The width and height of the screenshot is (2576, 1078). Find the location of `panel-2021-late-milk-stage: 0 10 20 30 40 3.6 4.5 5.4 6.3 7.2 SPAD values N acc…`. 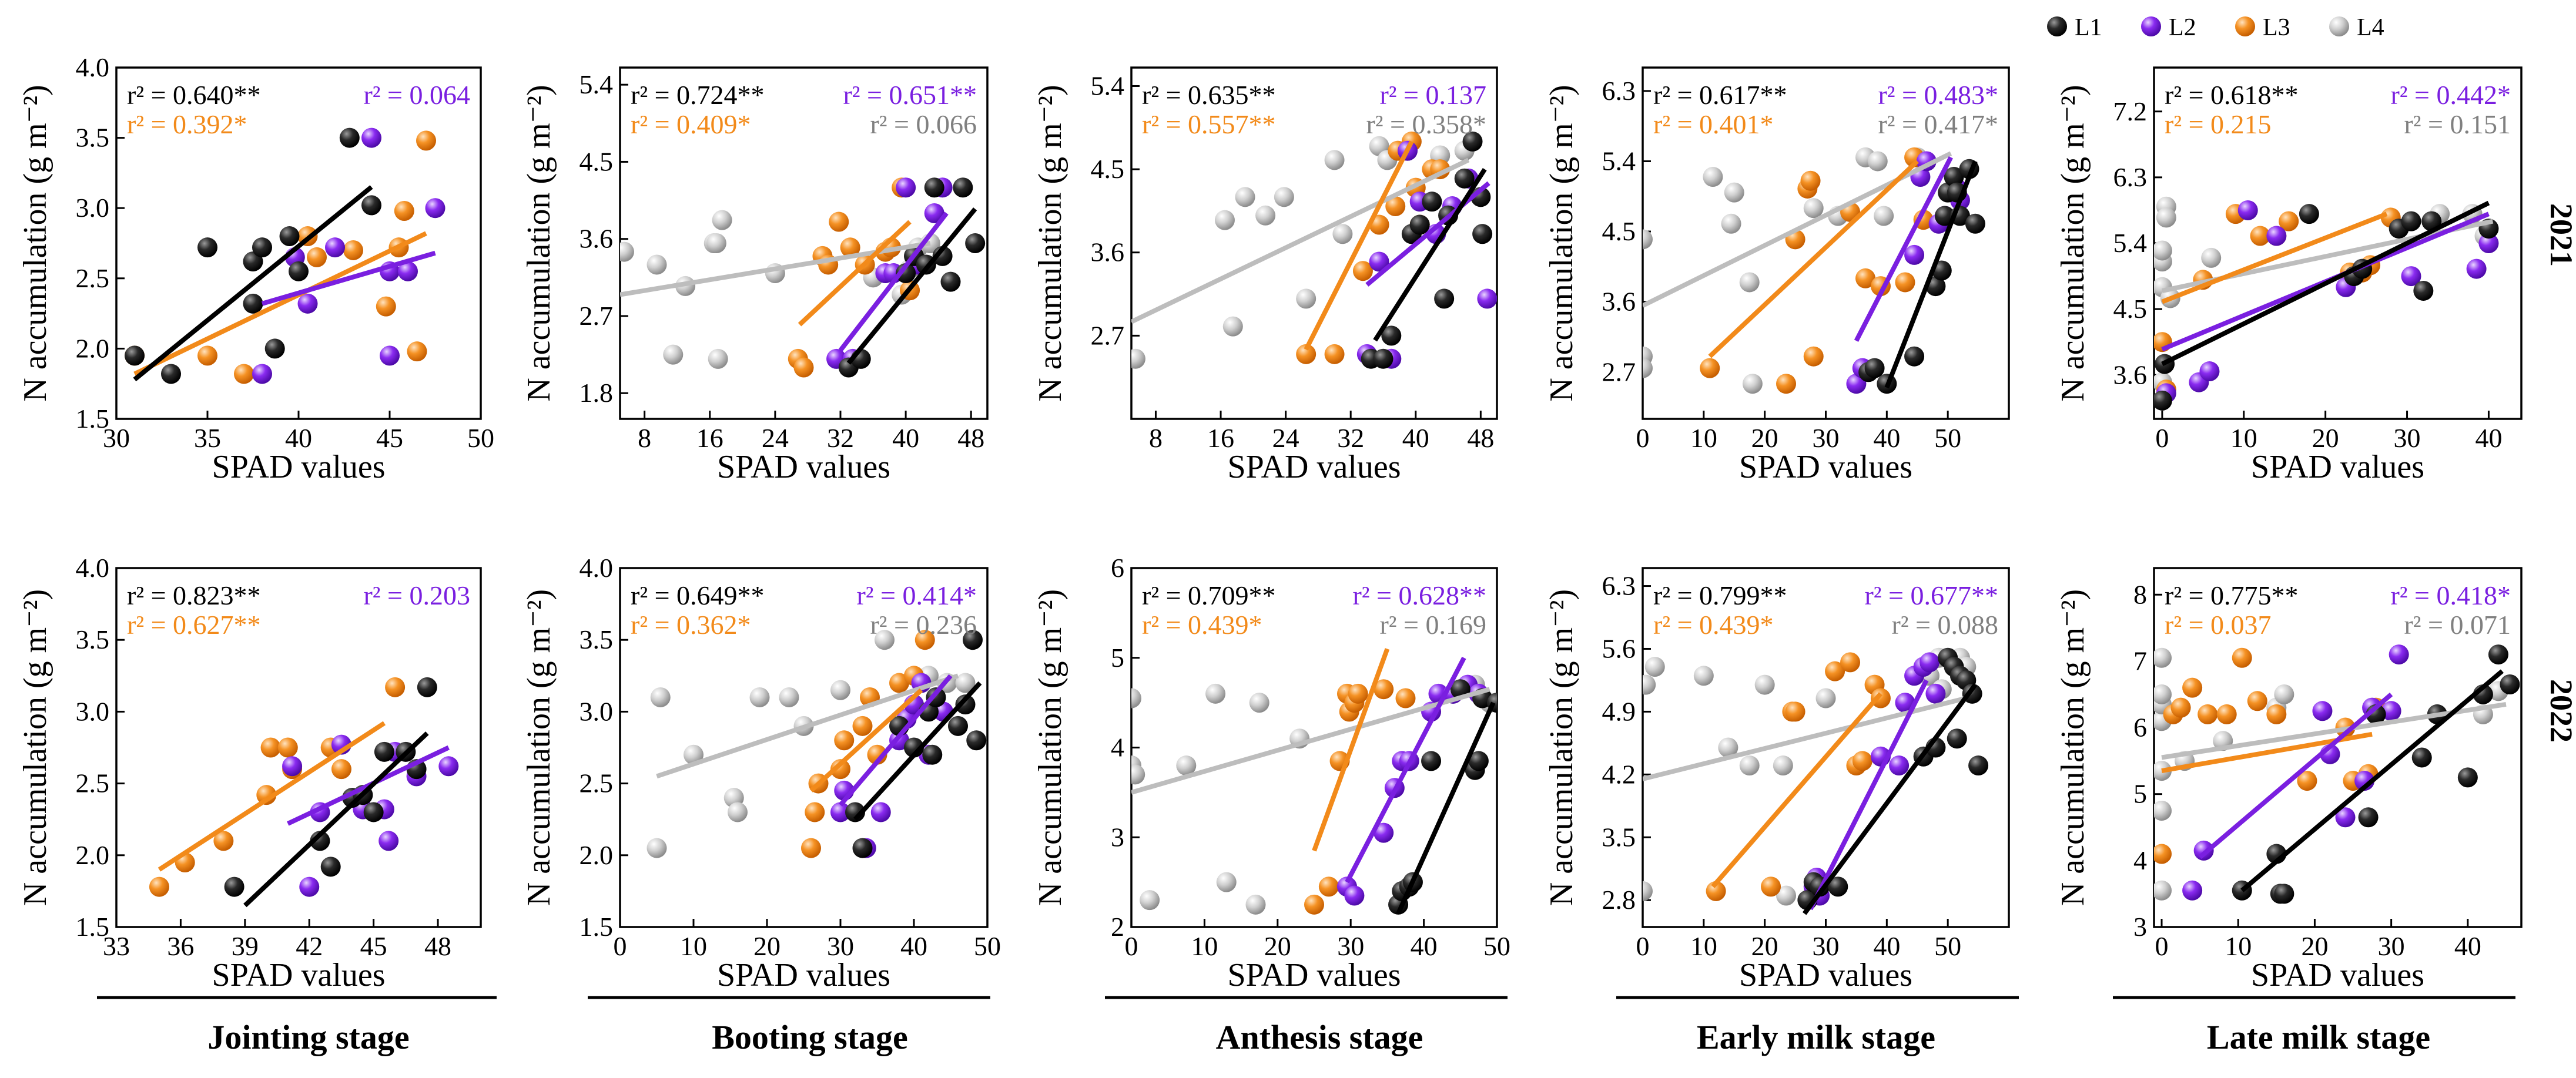

panel-2021-late-milk-stage: 0 10 20 30 40 3.6 4.5 5.4 6.3 7.2 SPAD values N acc… is located at coordinates (2289, 275).